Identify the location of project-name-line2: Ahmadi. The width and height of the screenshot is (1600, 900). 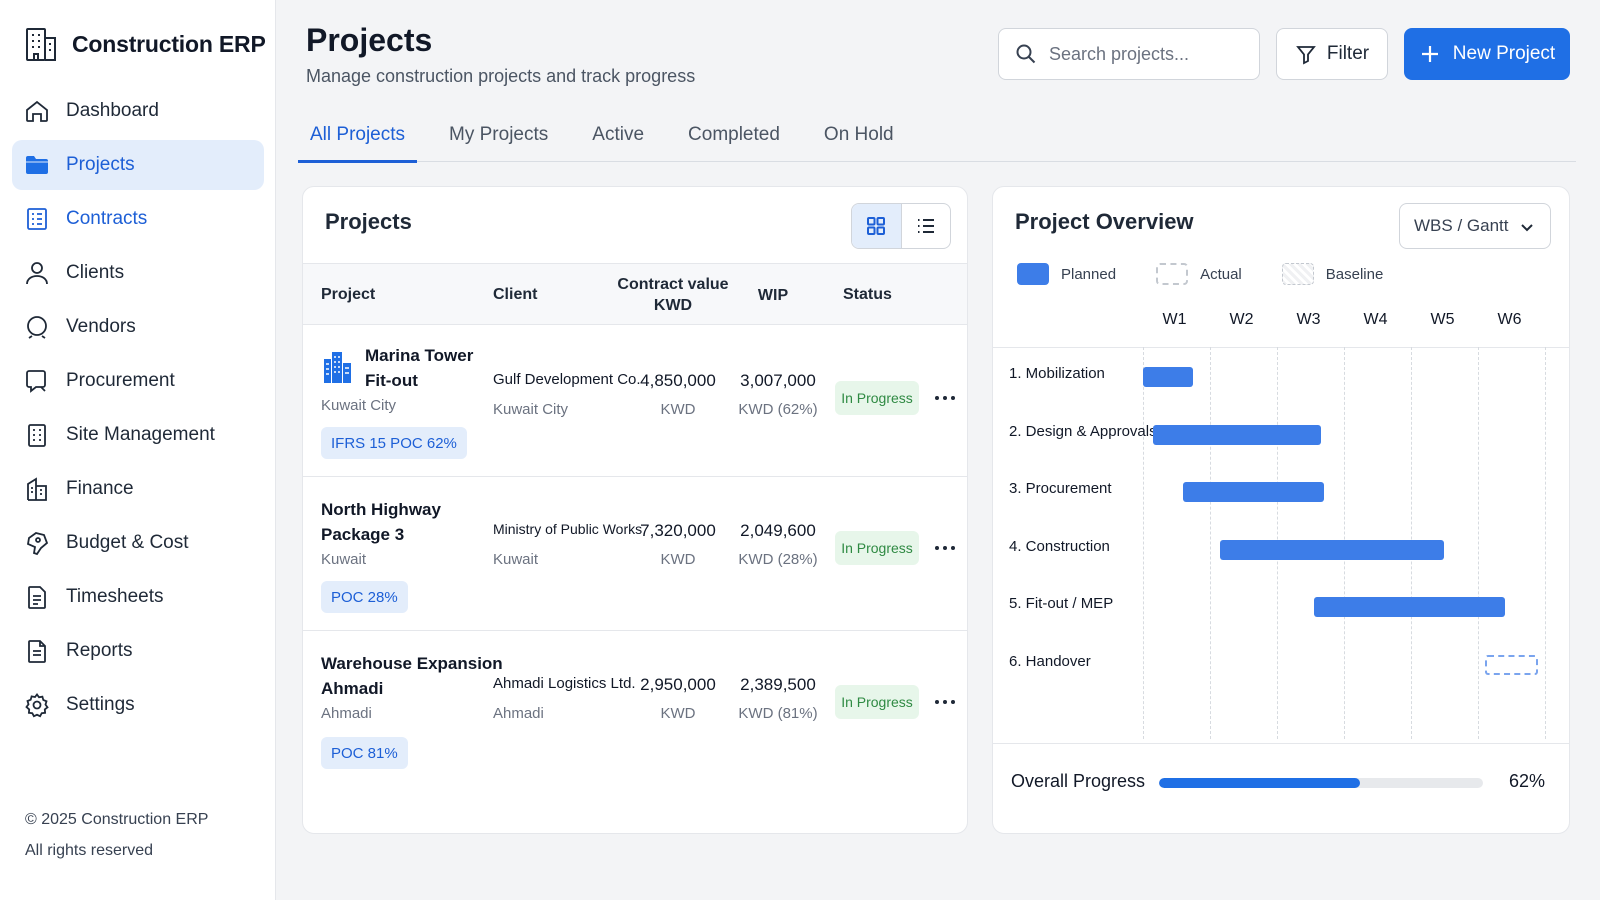
(352, 688).